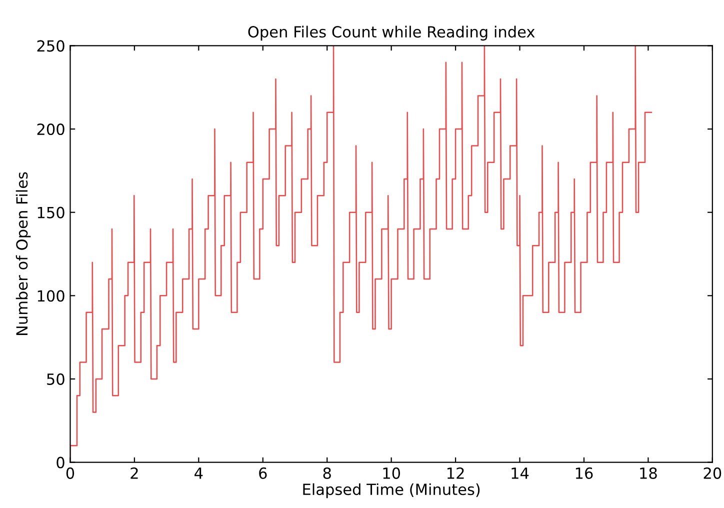 Image resolution: width=724 pixels, height=508 pixels. What do you see at coordinates (198, 473) in the screenshot?
I see `x-tick-label: 4` at bounding box center [198, 473].